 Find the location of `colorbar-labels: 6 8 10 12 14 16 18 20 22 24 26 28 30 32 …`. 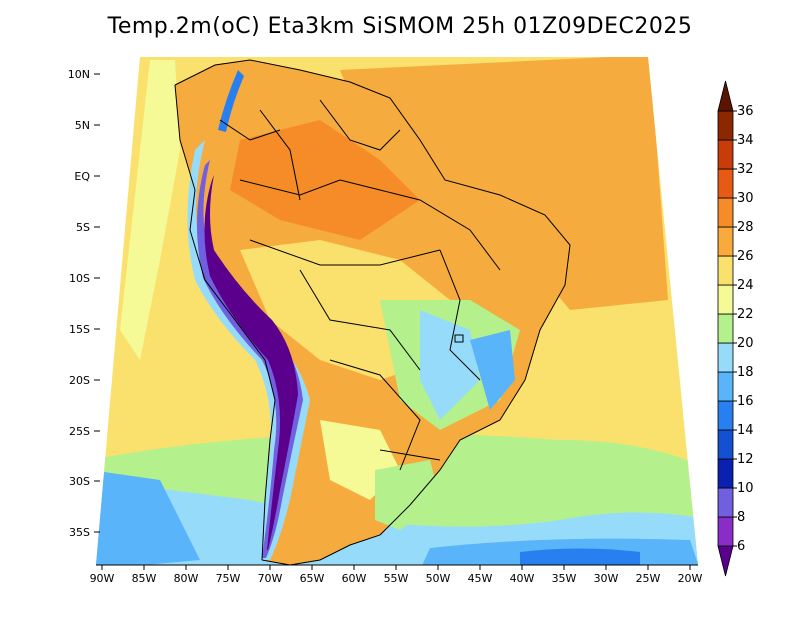

colorbar-labels: 6 8 10 12 14 16 18 20 22 24 26 28 30 32 … is located at coordinates (745, 329).